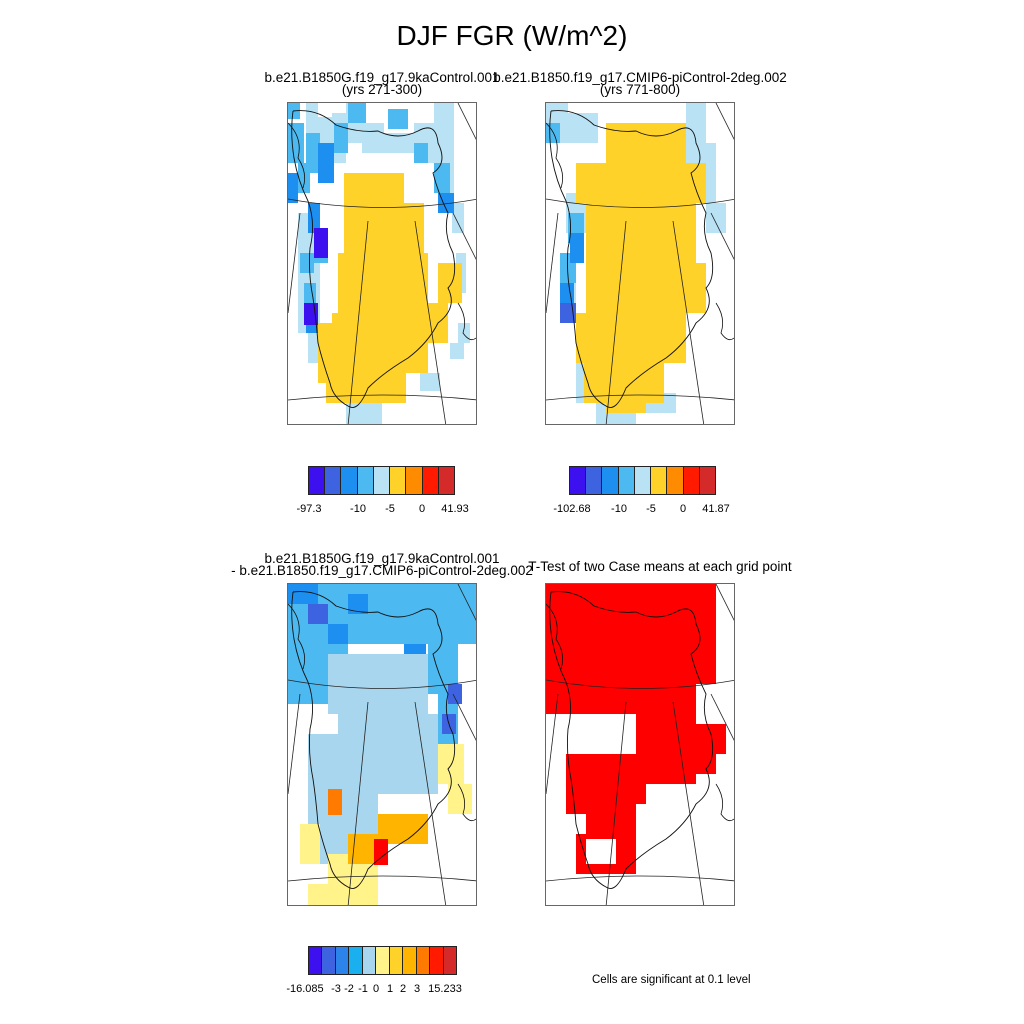 This screenshot has height=1024, width=1024. Describe the element at coordinates (716, 509) in the screenshot. I see `colorbar-2-label: 41.87` at that location.